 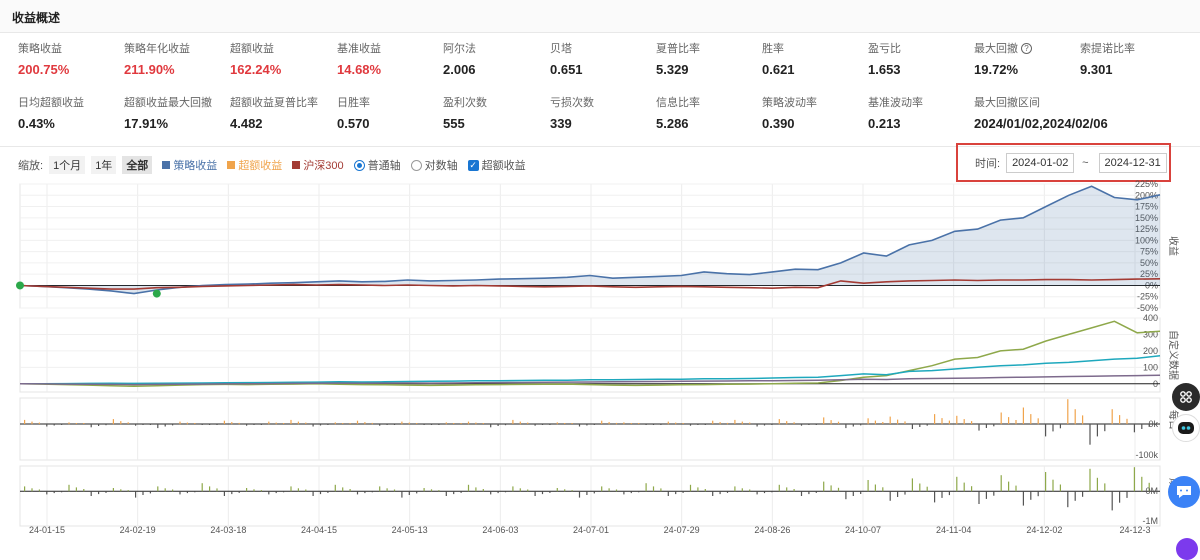 What do you see at coordinates (1187, 549) in the screenshot?
I see `user-avatar` at bounding box center [1187, 549].